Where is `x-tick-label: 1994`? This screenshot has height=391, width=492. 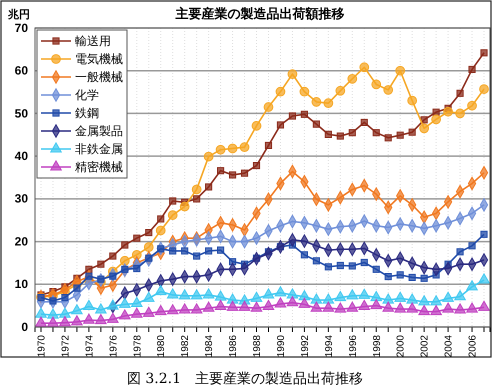 x-tick-label: 1994 is located at coordinates (329, 346).